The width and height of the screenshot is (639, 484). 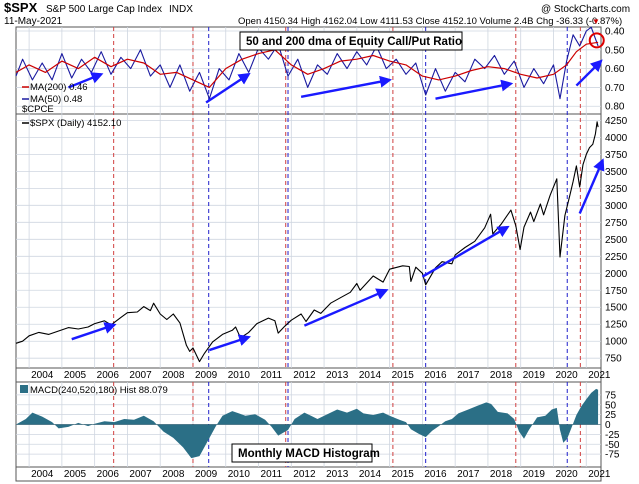 What do you see at coordinates (616, 121) in the screenshot?
I see `price-ytick-label: 4250` at bounding box center [616, 121].